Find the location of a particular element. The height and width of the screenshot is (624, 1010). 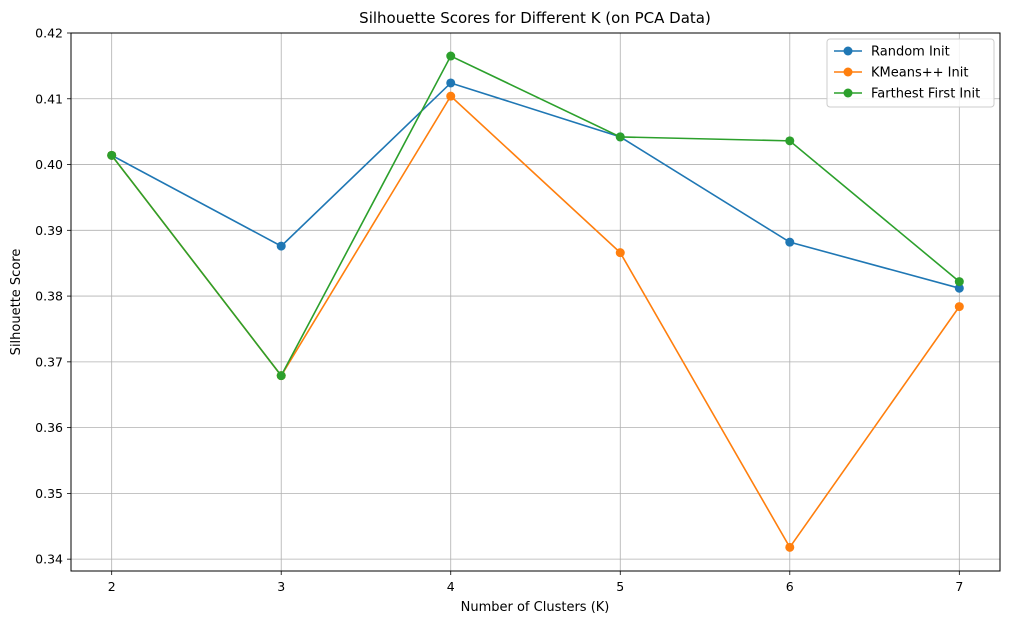

y-tick-label: 0.37 is located at coordinates (49, 361).